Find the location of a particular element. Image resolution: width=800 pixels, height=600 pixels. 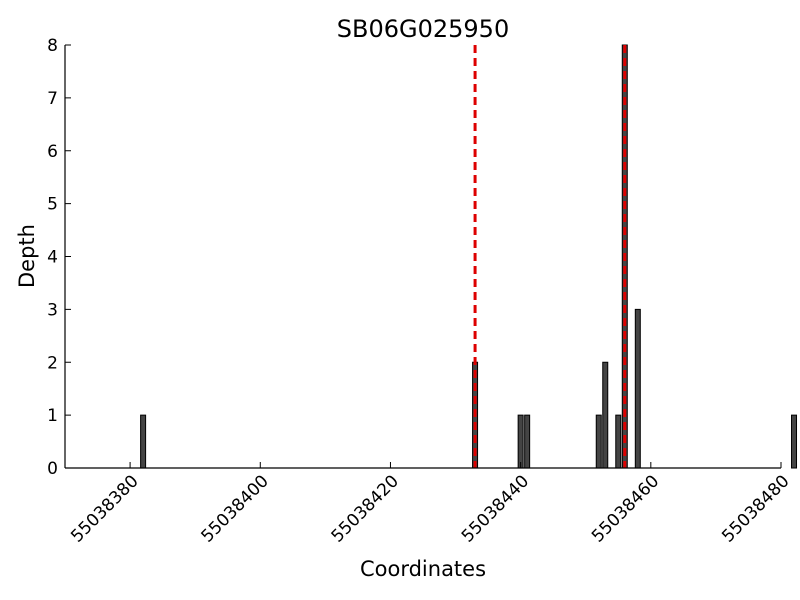

x-axis-label: Coordinates is located at coordinates (423, 569).